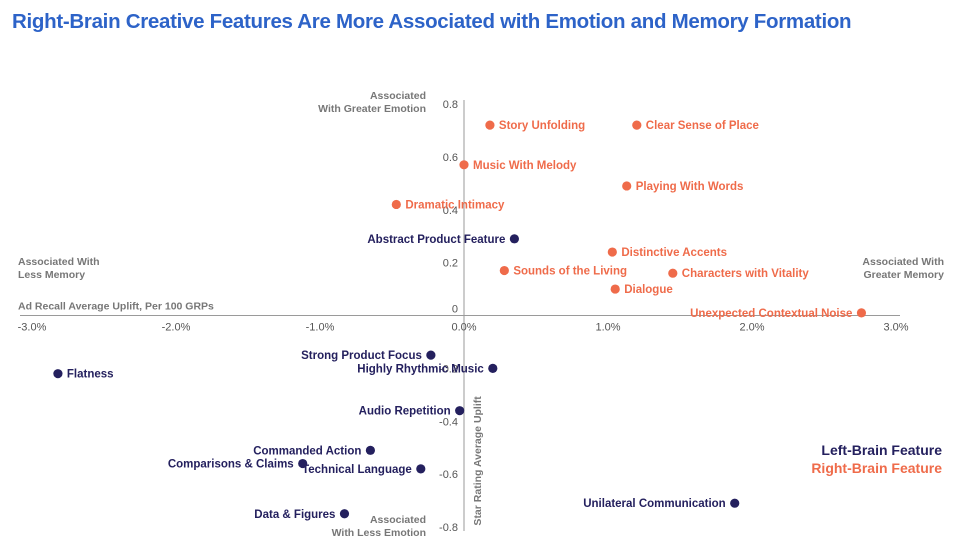  I want to click on note-less-memory: Associated With Less Memory, so click(59, 268).